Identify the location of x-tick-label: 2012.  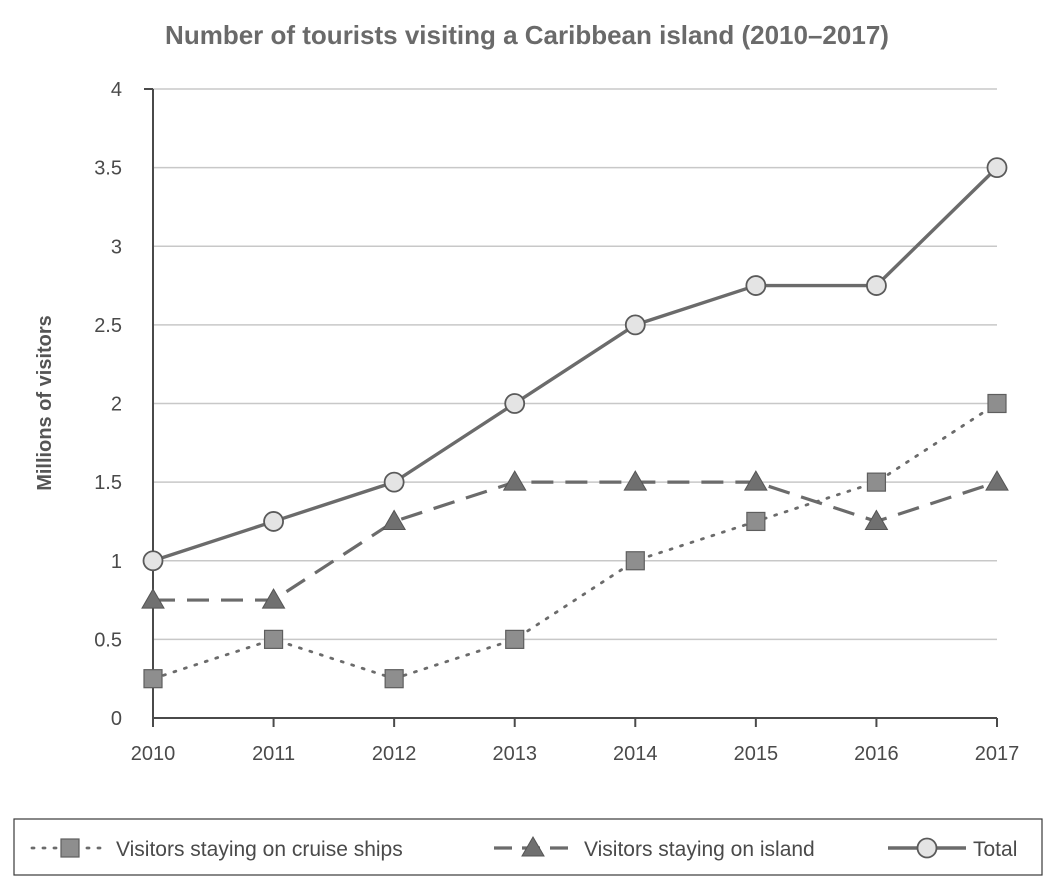
(394, 754).